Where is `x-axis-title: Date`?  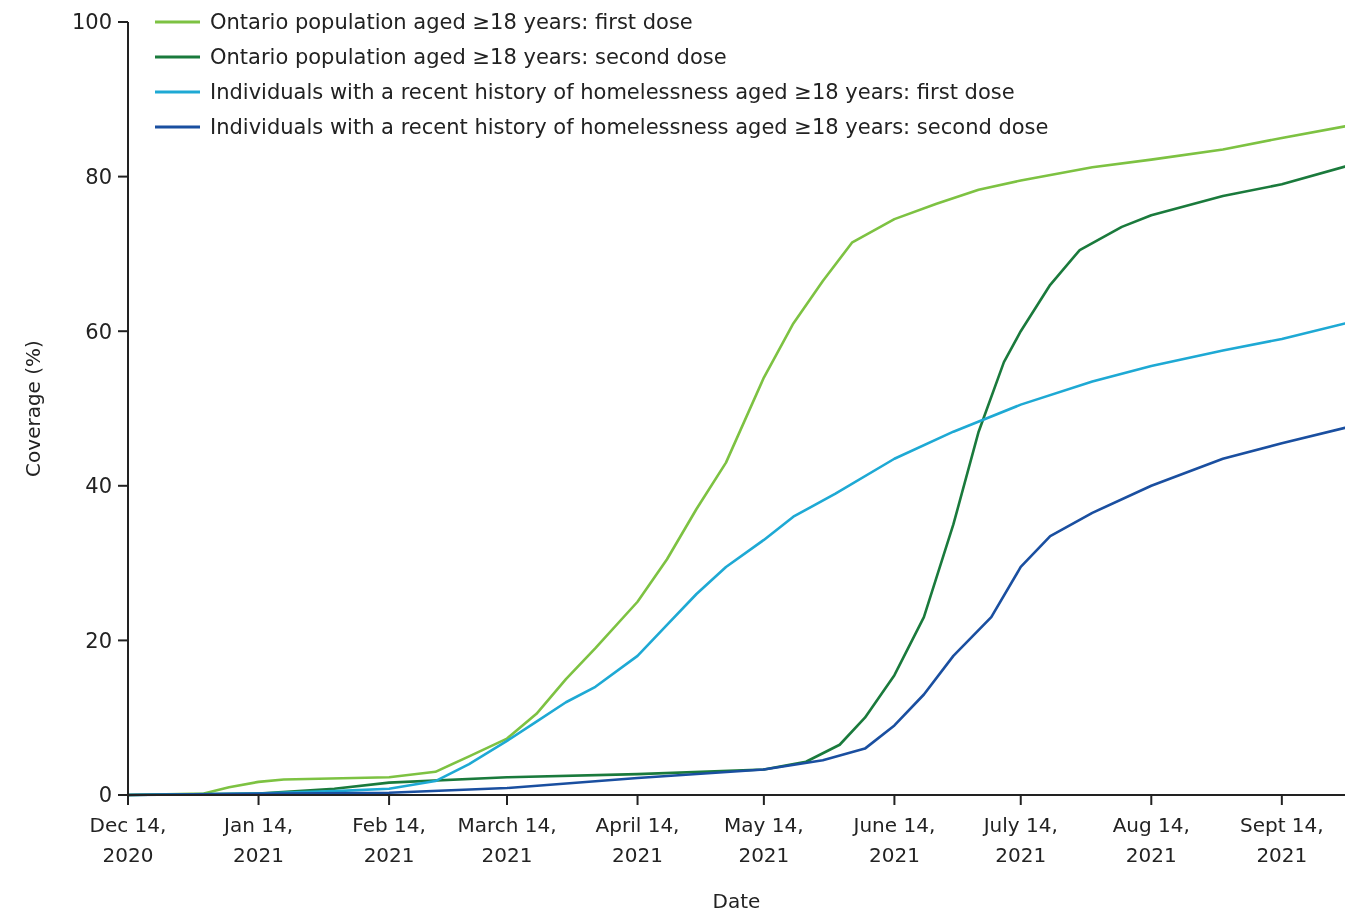
x-axis-title: Date is located at coordinates (736, 901).